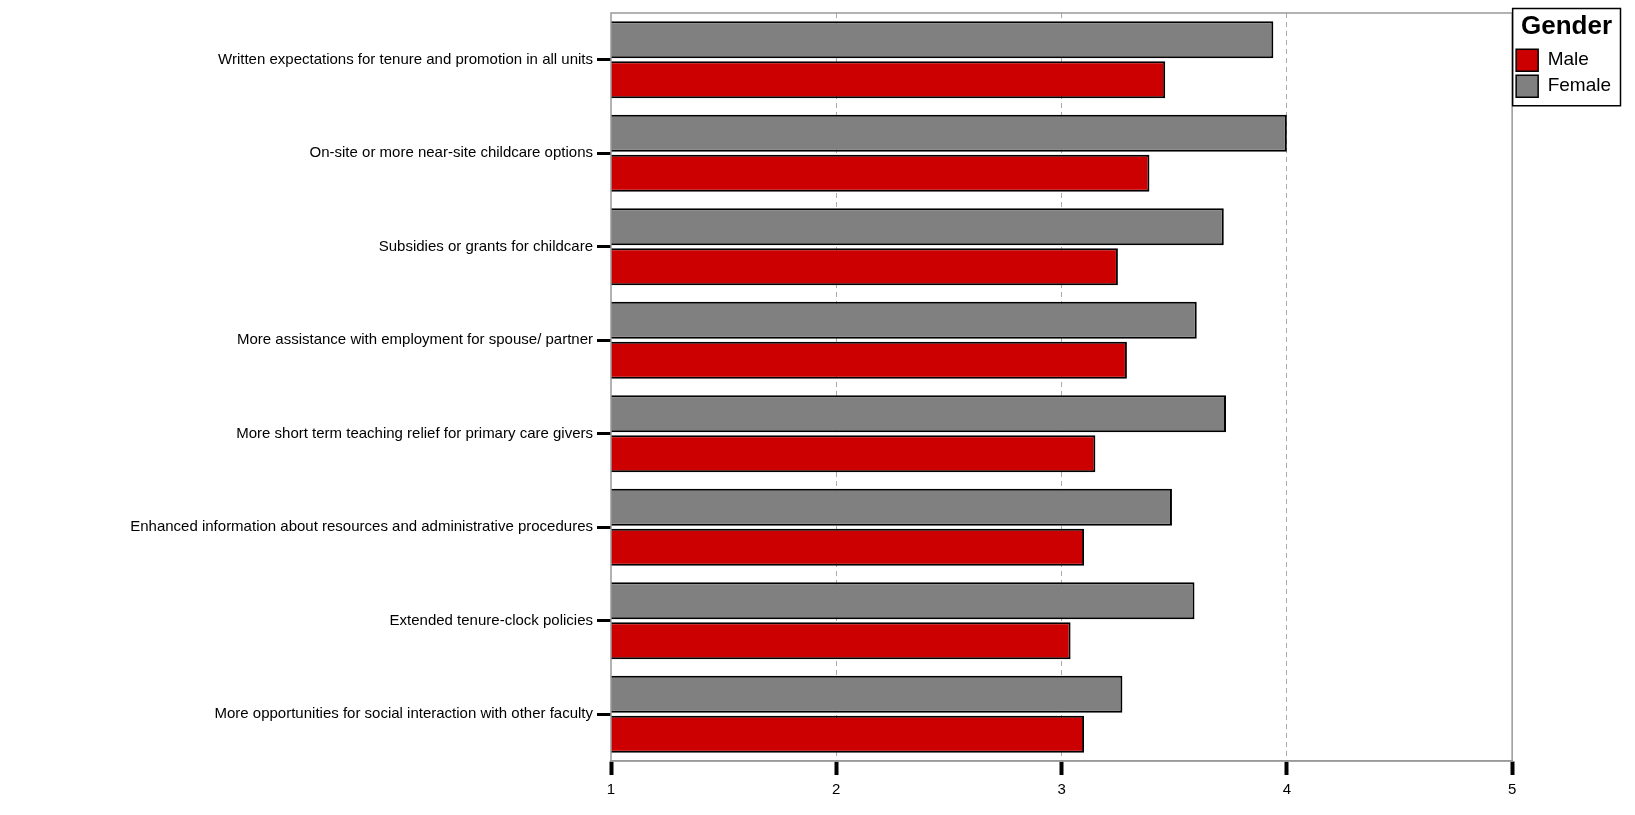  I want to click on x-tick-label: 3, so click(1061, 789).